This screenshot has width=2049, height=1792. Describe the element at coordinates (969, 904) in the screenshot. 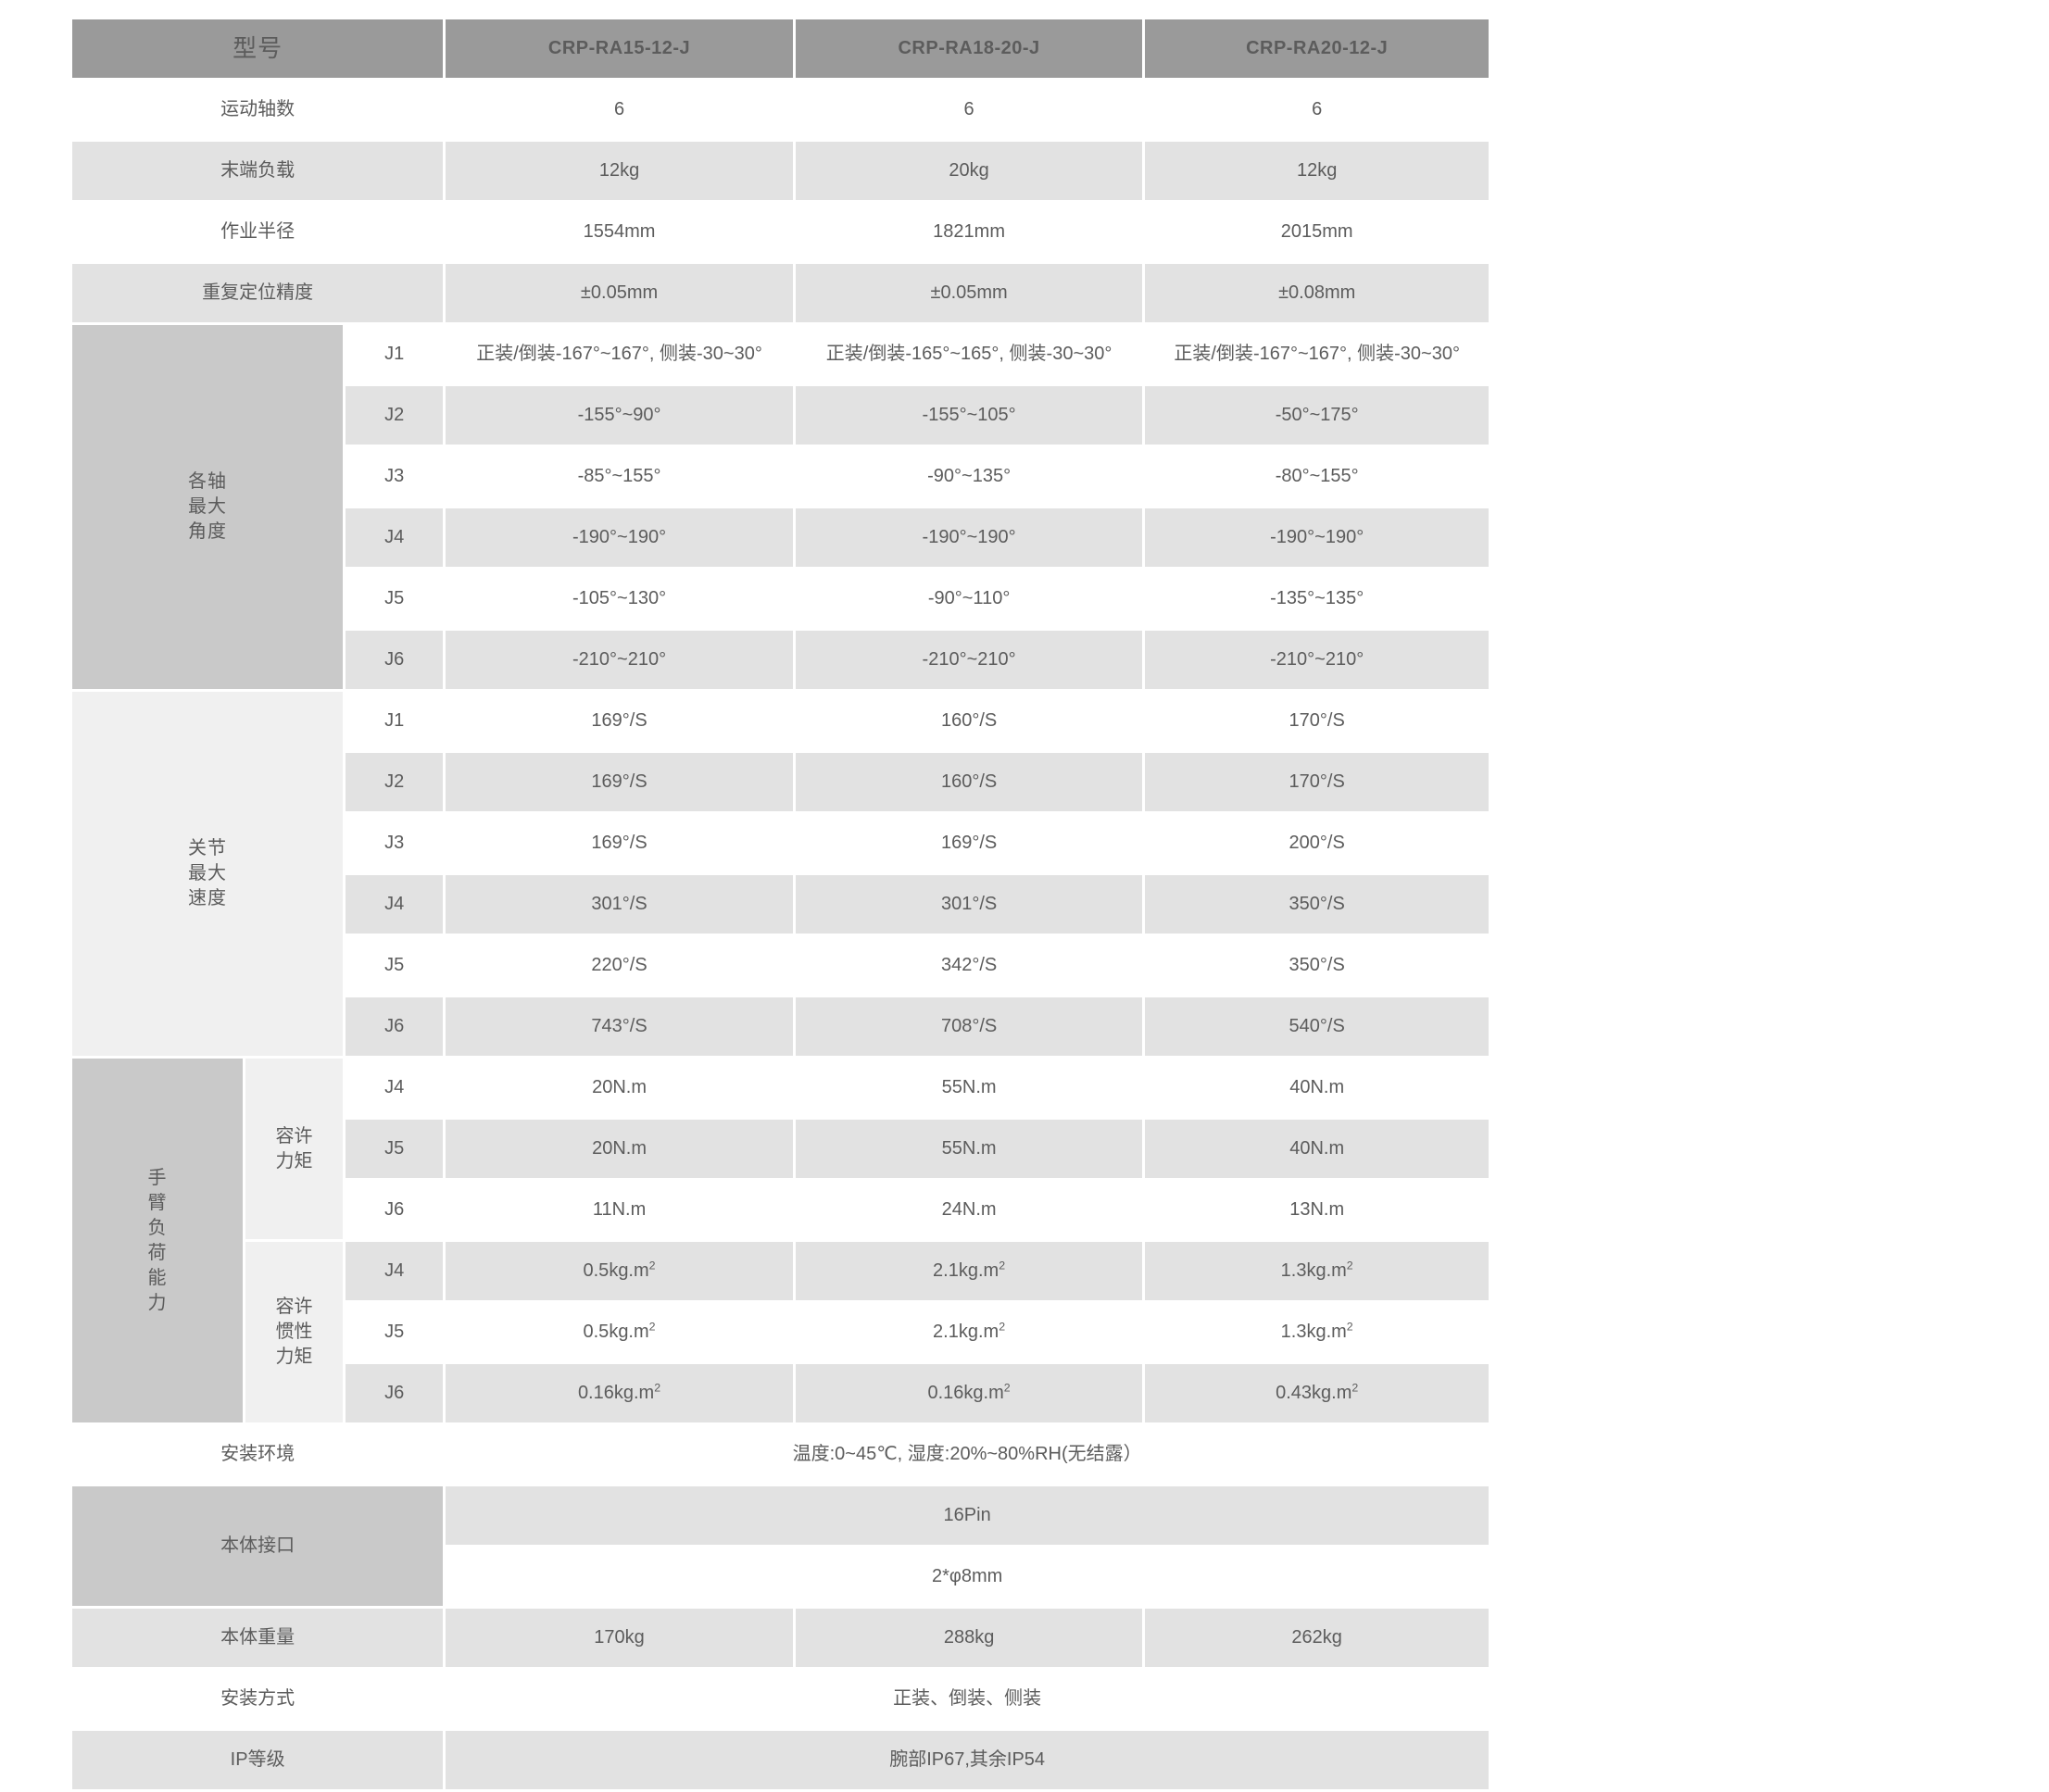

I see `cell-speed-j4-2: 301°/S` at that location.